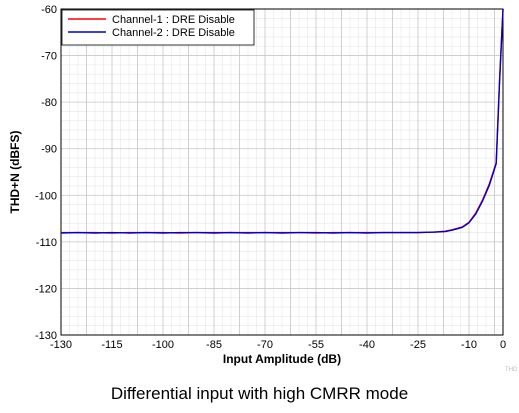 The image size is (519, 413). I want to click on x-tick-label: -100, so click(163, 345).